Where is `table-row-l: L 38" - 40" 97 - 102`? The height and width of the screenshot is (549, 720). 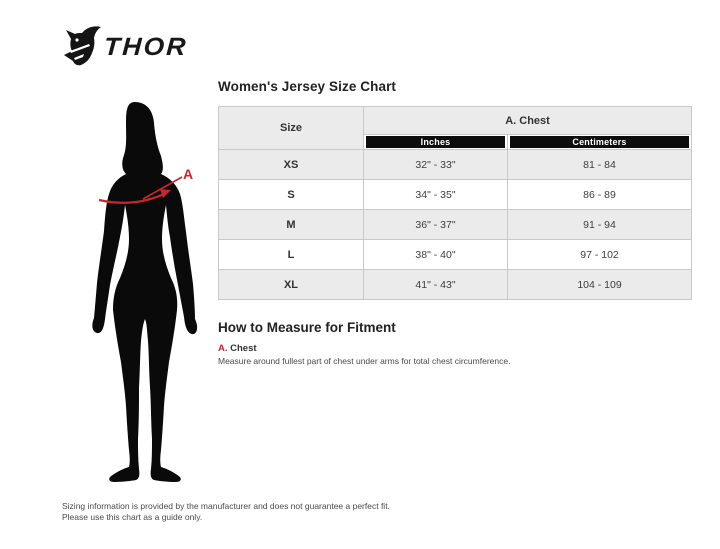
table-row-l: L 38" - 40" 97 - 102 is located at coordinates (455, 254).